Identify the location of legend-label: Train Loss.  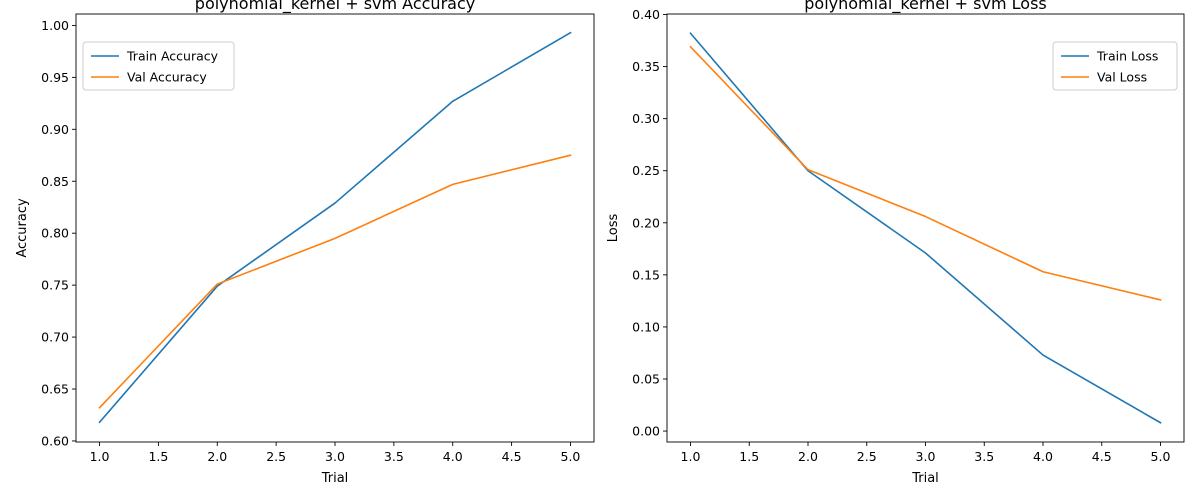
(1127, 56).